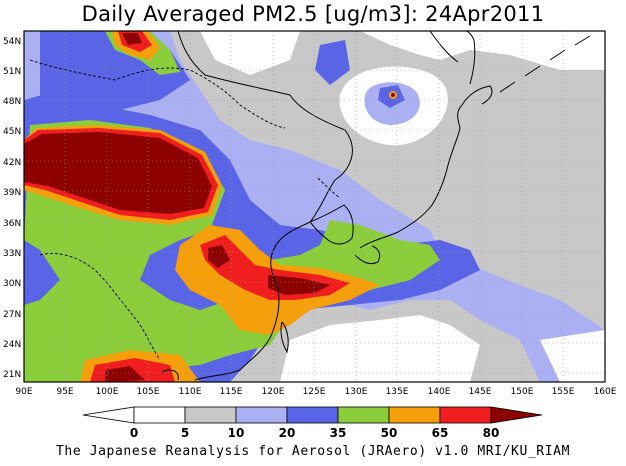 The image size is (626, 466). Describe the element at coordinates (118, 173) in the screenshot. I see `band-80-plus-main` at that location.